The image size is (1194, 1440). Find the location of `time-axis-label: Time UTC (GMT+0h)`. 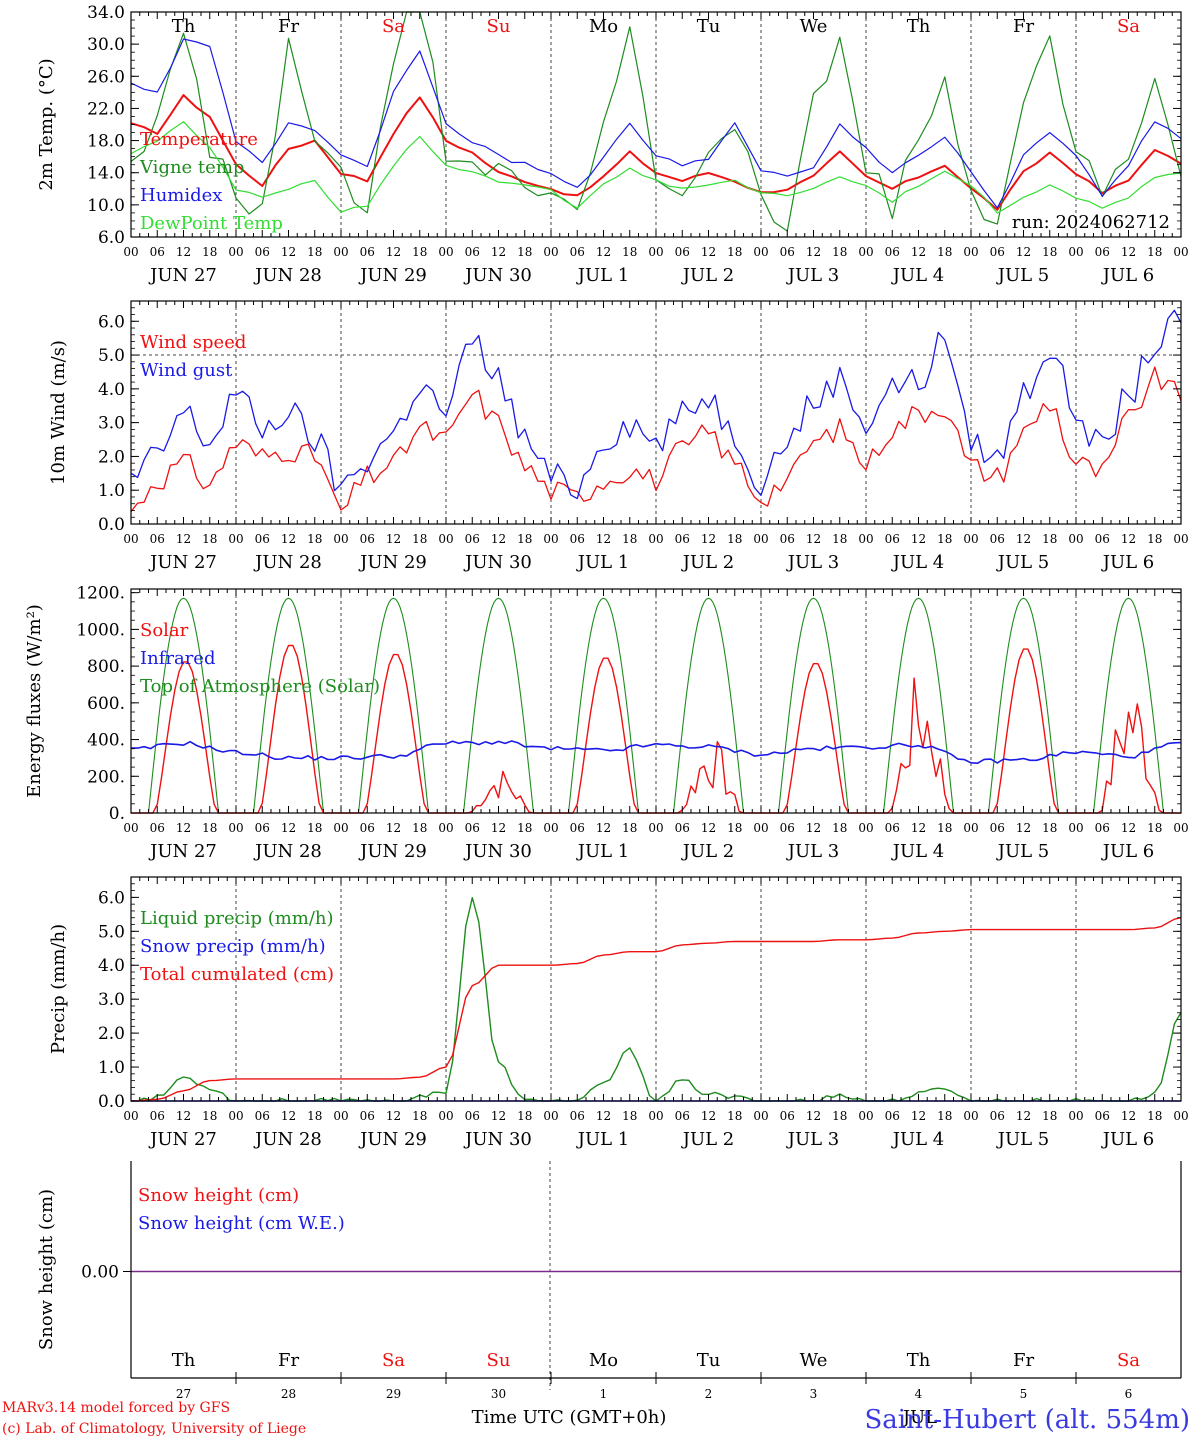

time-axis-label: Time UTC (GMT+0h) is located at coordinates (569, 1417).